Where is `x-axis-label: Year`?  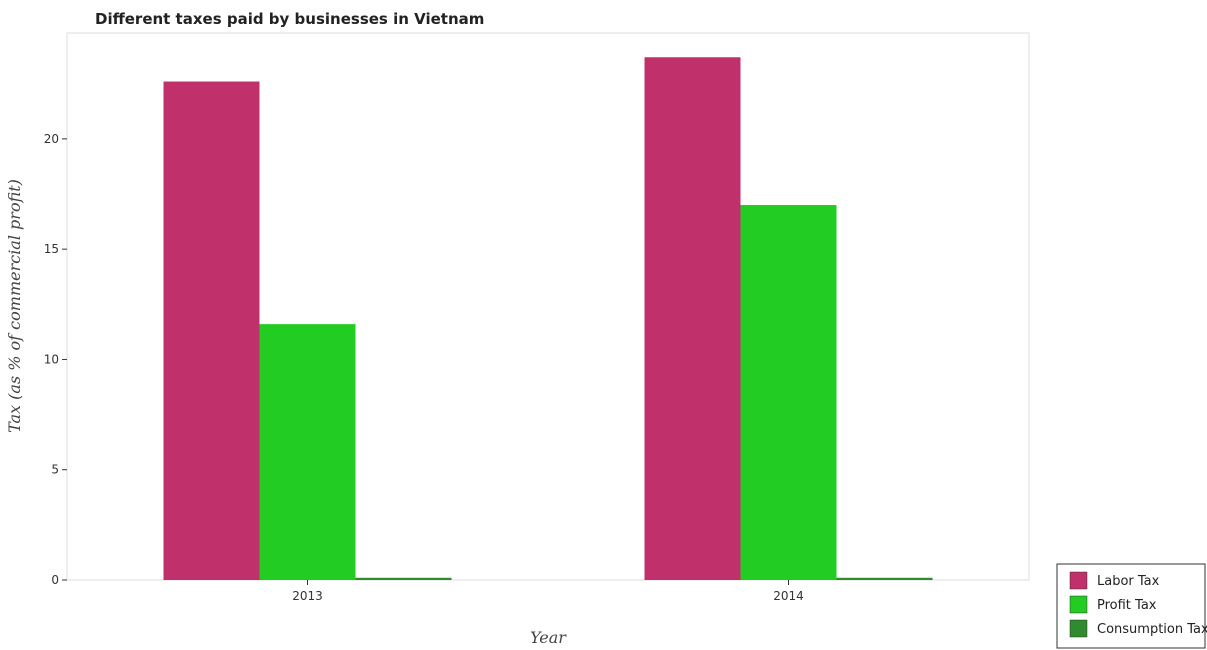
x-axis-label: Year is located at coordinates (548, 637).